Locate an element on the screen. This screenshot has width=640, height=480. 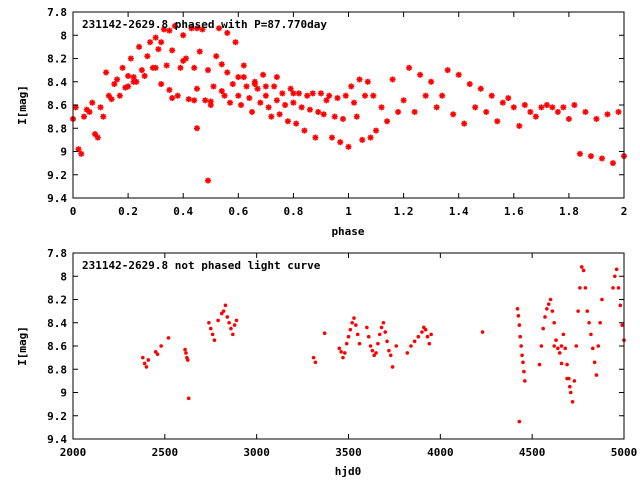
x-axis-label: phase is located at coordinates (347, 231).